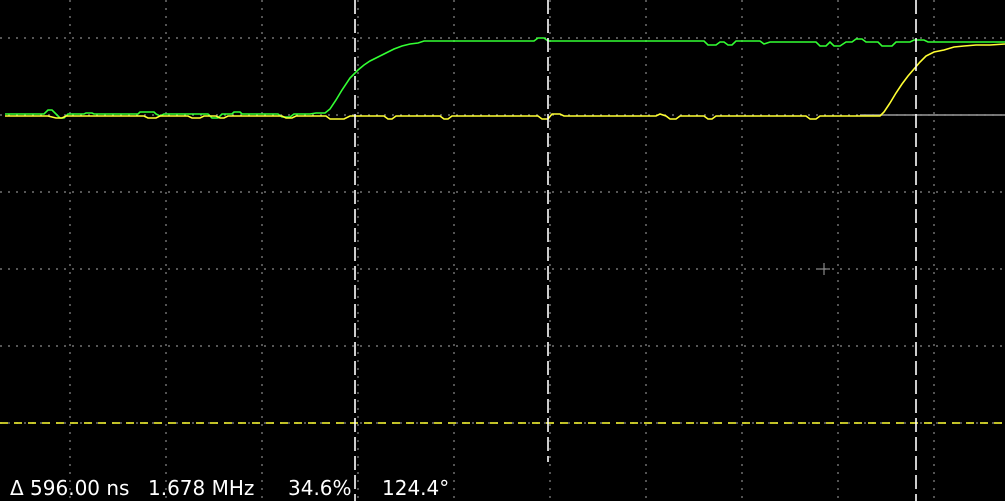  I want to click on cursor-measurement-readout: Δ 596.00 ns 1.678 MHz 34.6% 124.4°, so click(236, 487).